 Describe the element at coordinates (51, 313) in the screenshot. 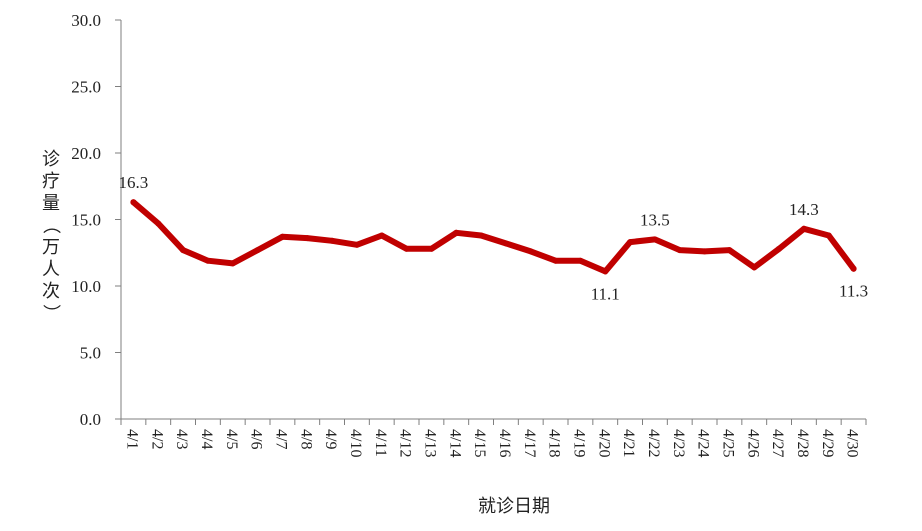

I see `y-axis-title-char: ）` at that location.